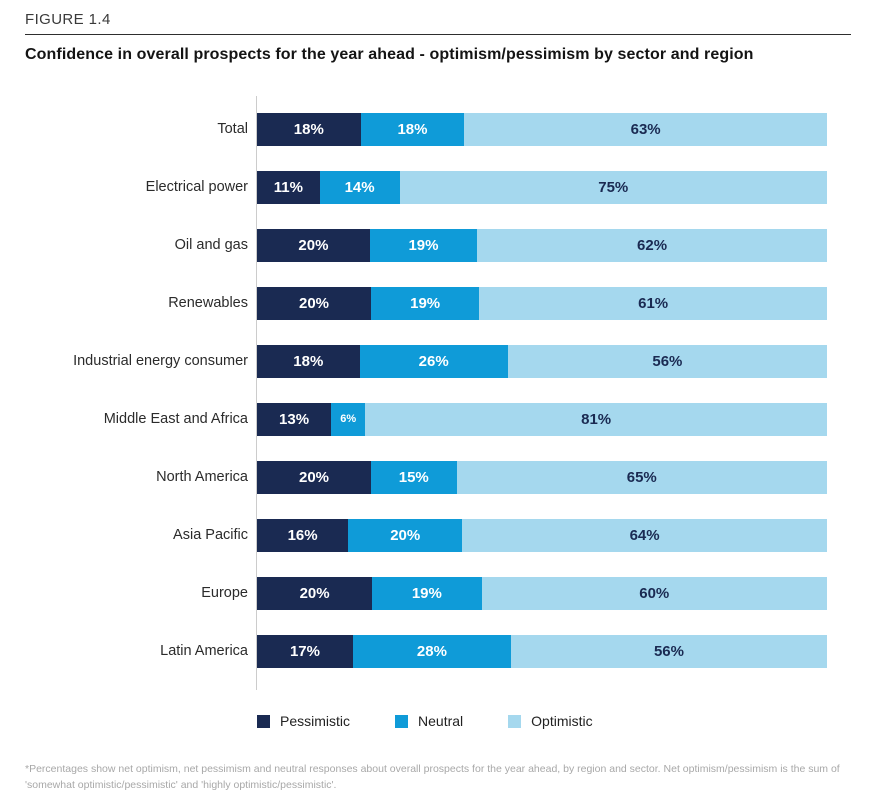 This screenshot has height=805, width=875. I want to click on category-label: Industrial energy consumer, so click(160, 361).